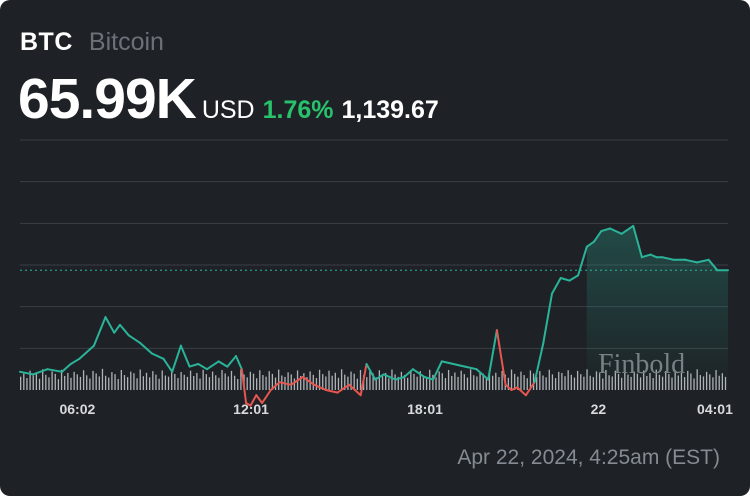 The image size is (750, 496). Describe the element at coordinates (715, 409) in the screenshot. I see `x-tick-label: 04:01` at that location.